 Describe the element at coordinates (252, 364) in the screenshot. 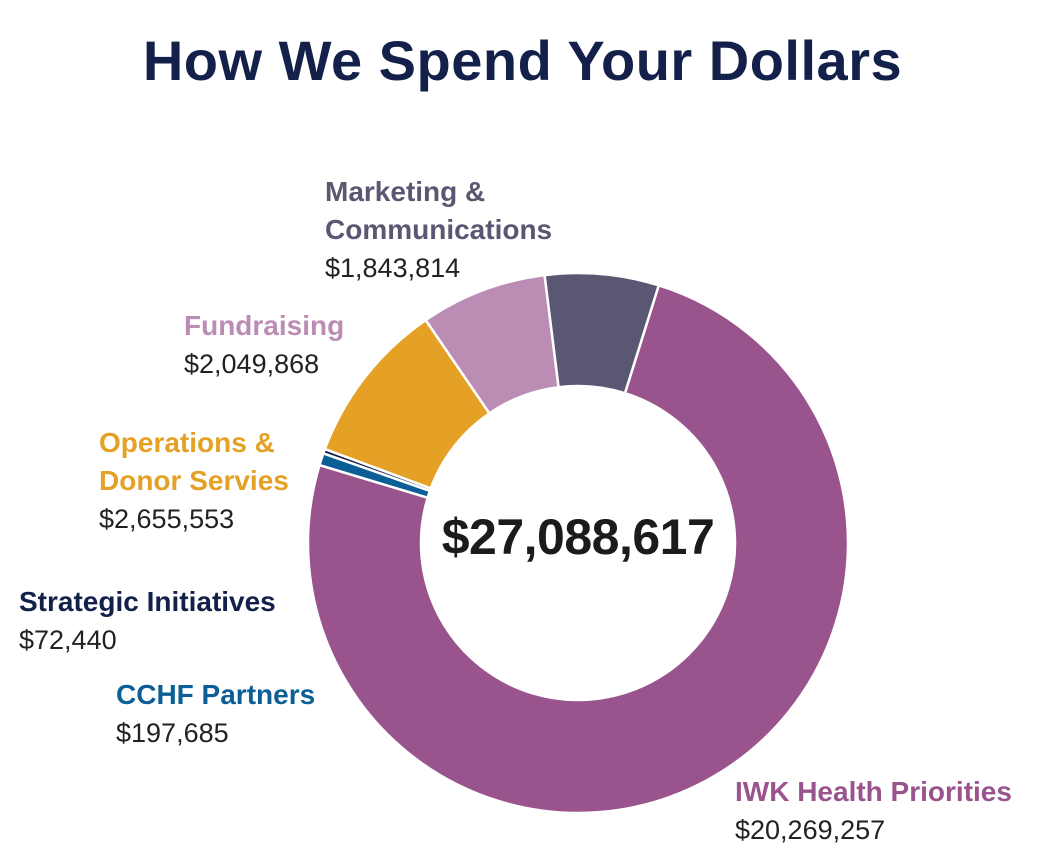

I see `label-value: $2,049,868` at that location.